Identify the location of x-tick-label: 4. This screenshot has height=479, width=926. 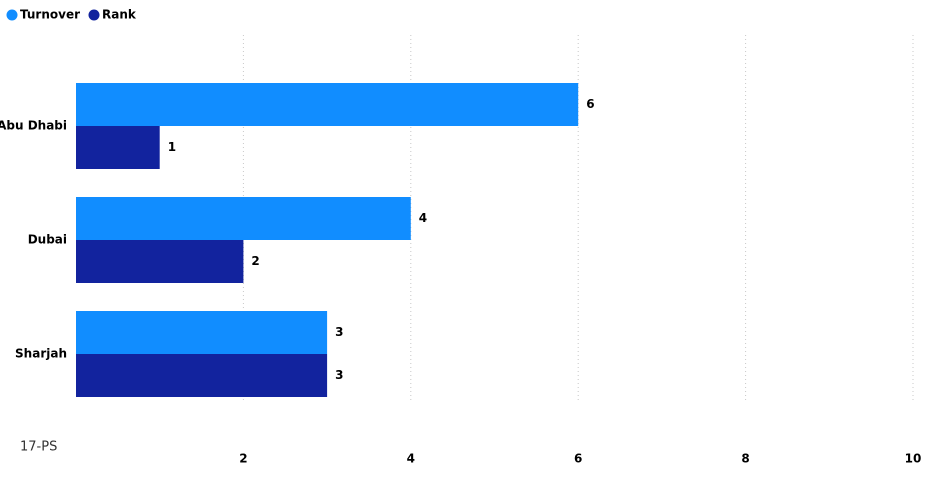
(411, 459).